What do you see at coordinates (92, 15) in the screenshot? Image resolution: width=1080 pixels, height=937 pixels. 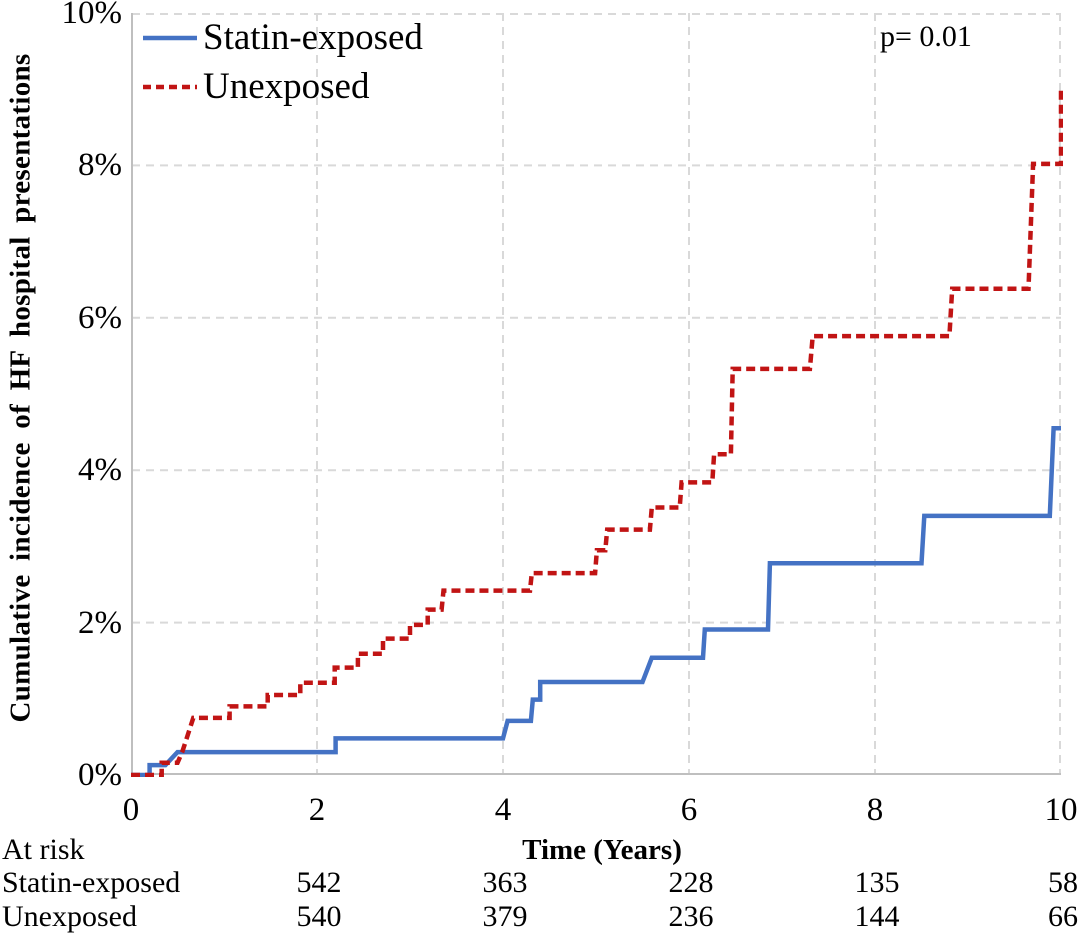 I see `y-tick-label: 10%` at bounding box center [92, 15].